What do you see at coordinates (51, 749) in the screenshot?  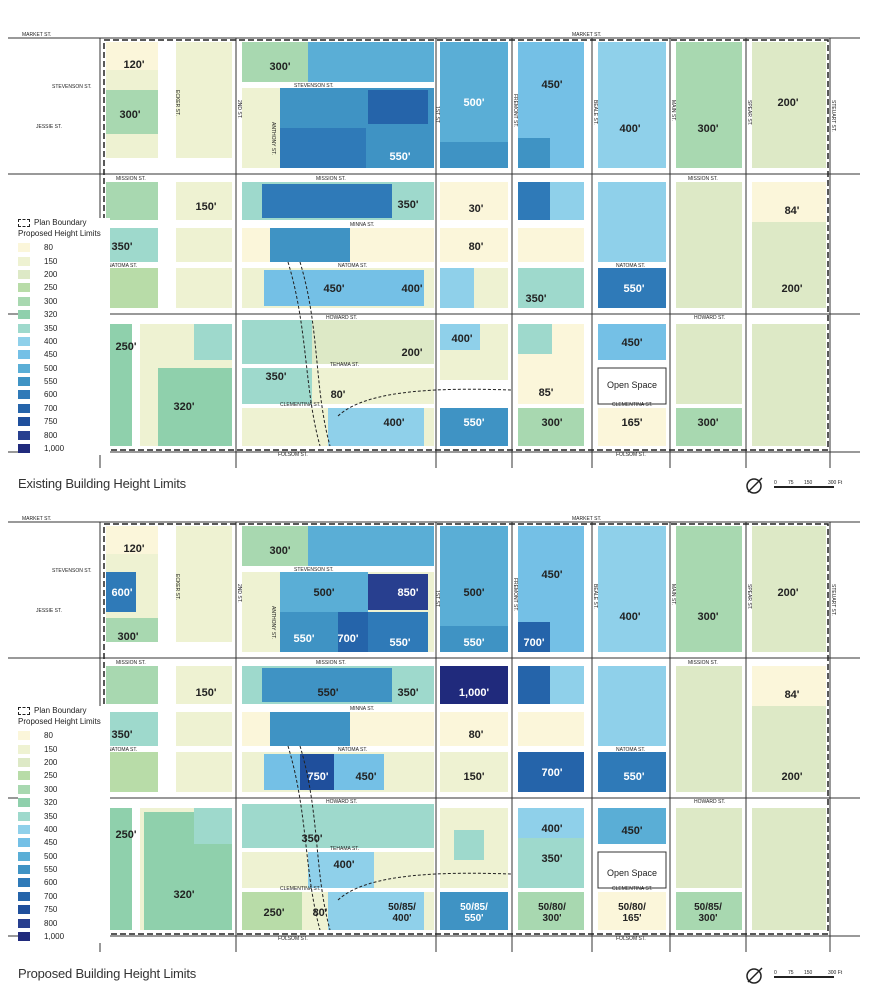 I see `legend-label: 150` at bounding box center [51, 749].